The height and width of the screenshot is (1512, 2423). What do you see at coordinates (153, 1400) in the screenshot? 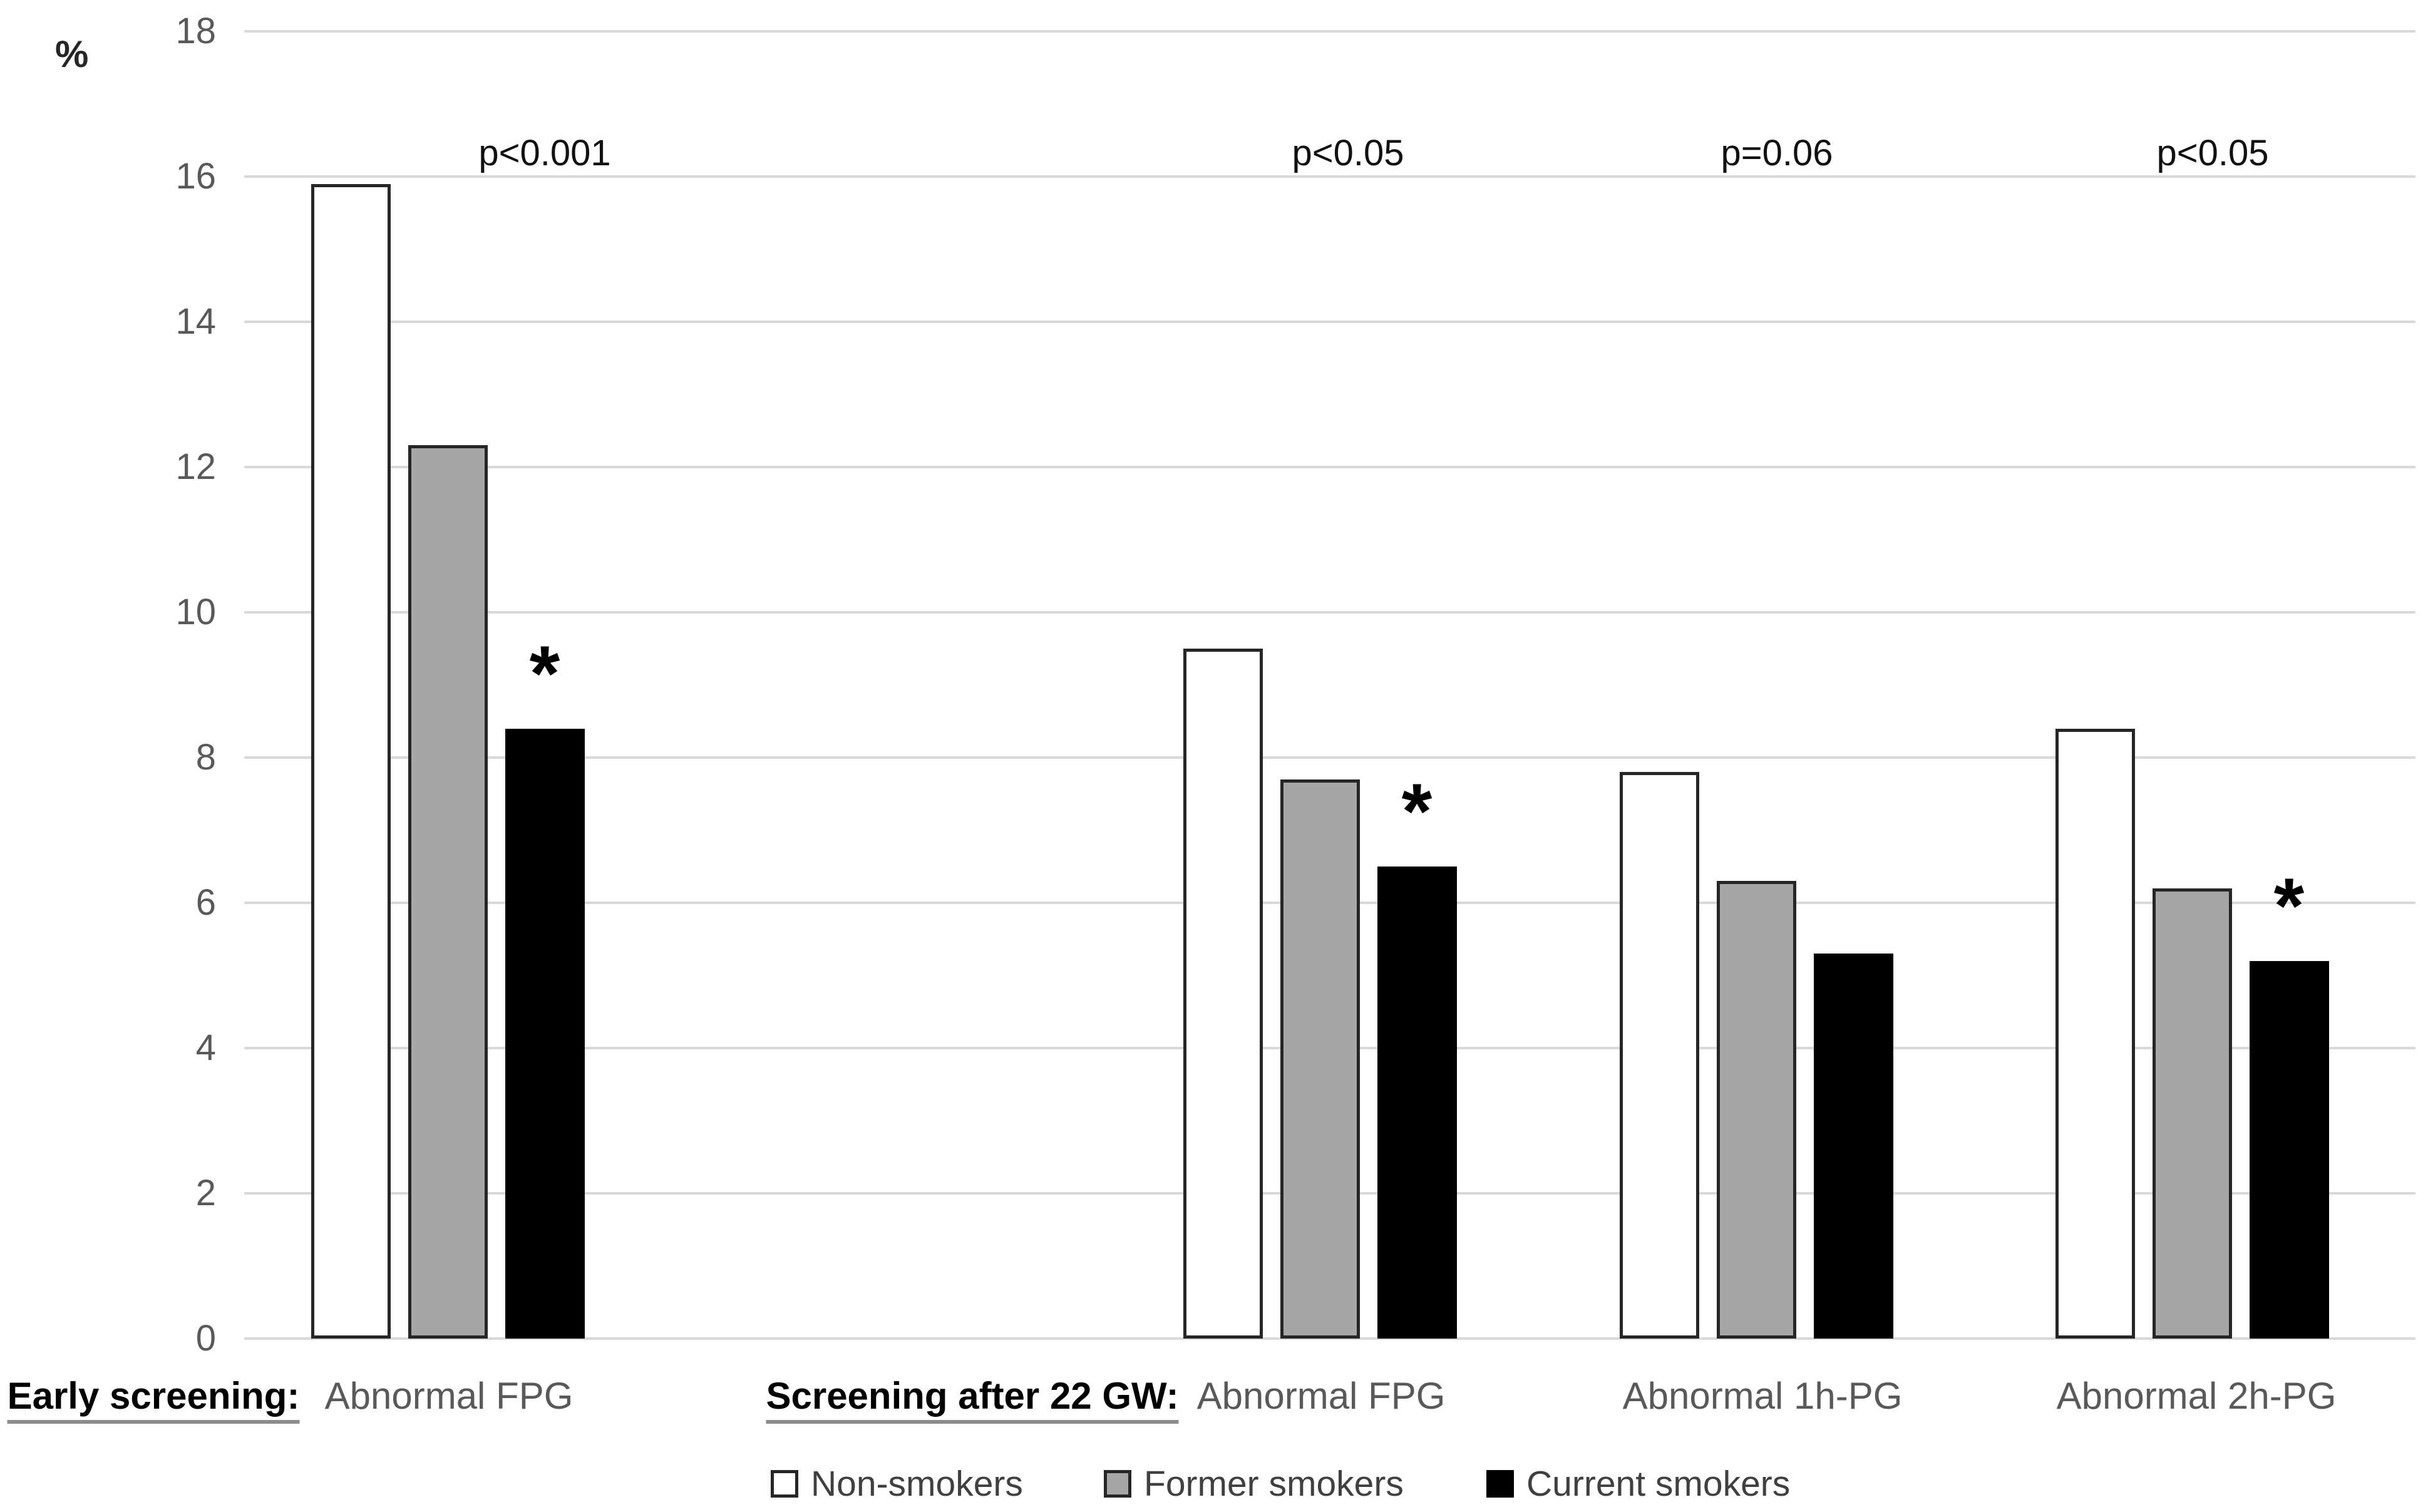
I see `x-axis-section-label: Early screening:` at bounding box center [153, 1400].